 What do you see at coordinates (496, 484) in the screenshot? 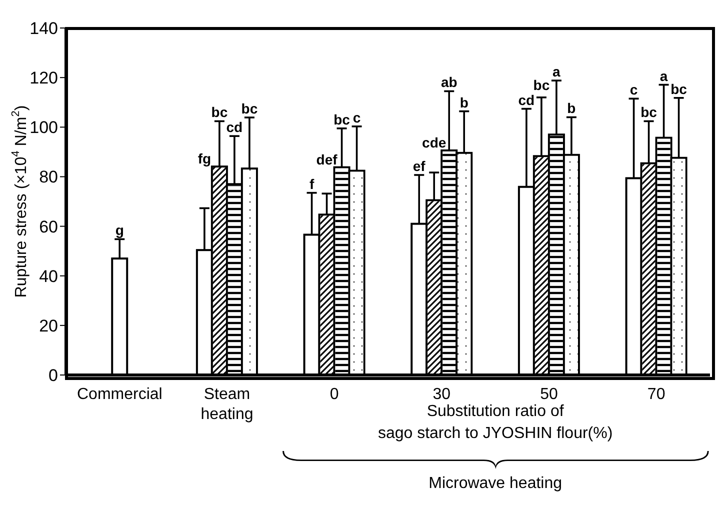
I see `text: Microwave heating` at bounding box center [496, 484].